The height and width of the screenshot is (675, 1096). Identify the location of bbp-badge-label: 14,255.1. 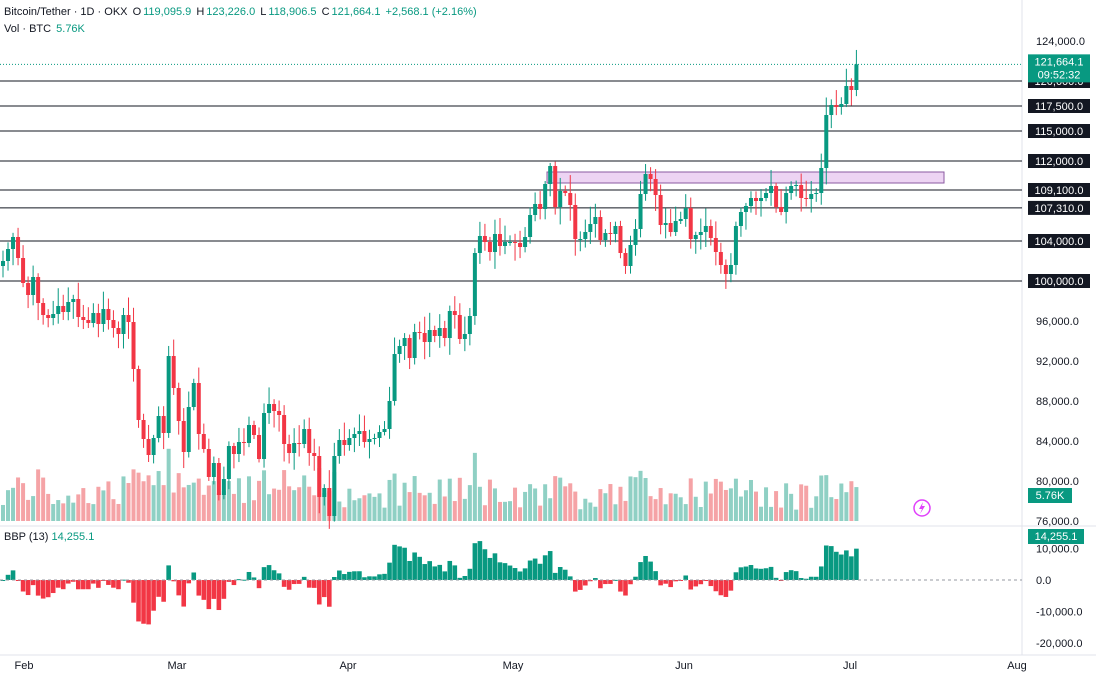
(1056, 537).